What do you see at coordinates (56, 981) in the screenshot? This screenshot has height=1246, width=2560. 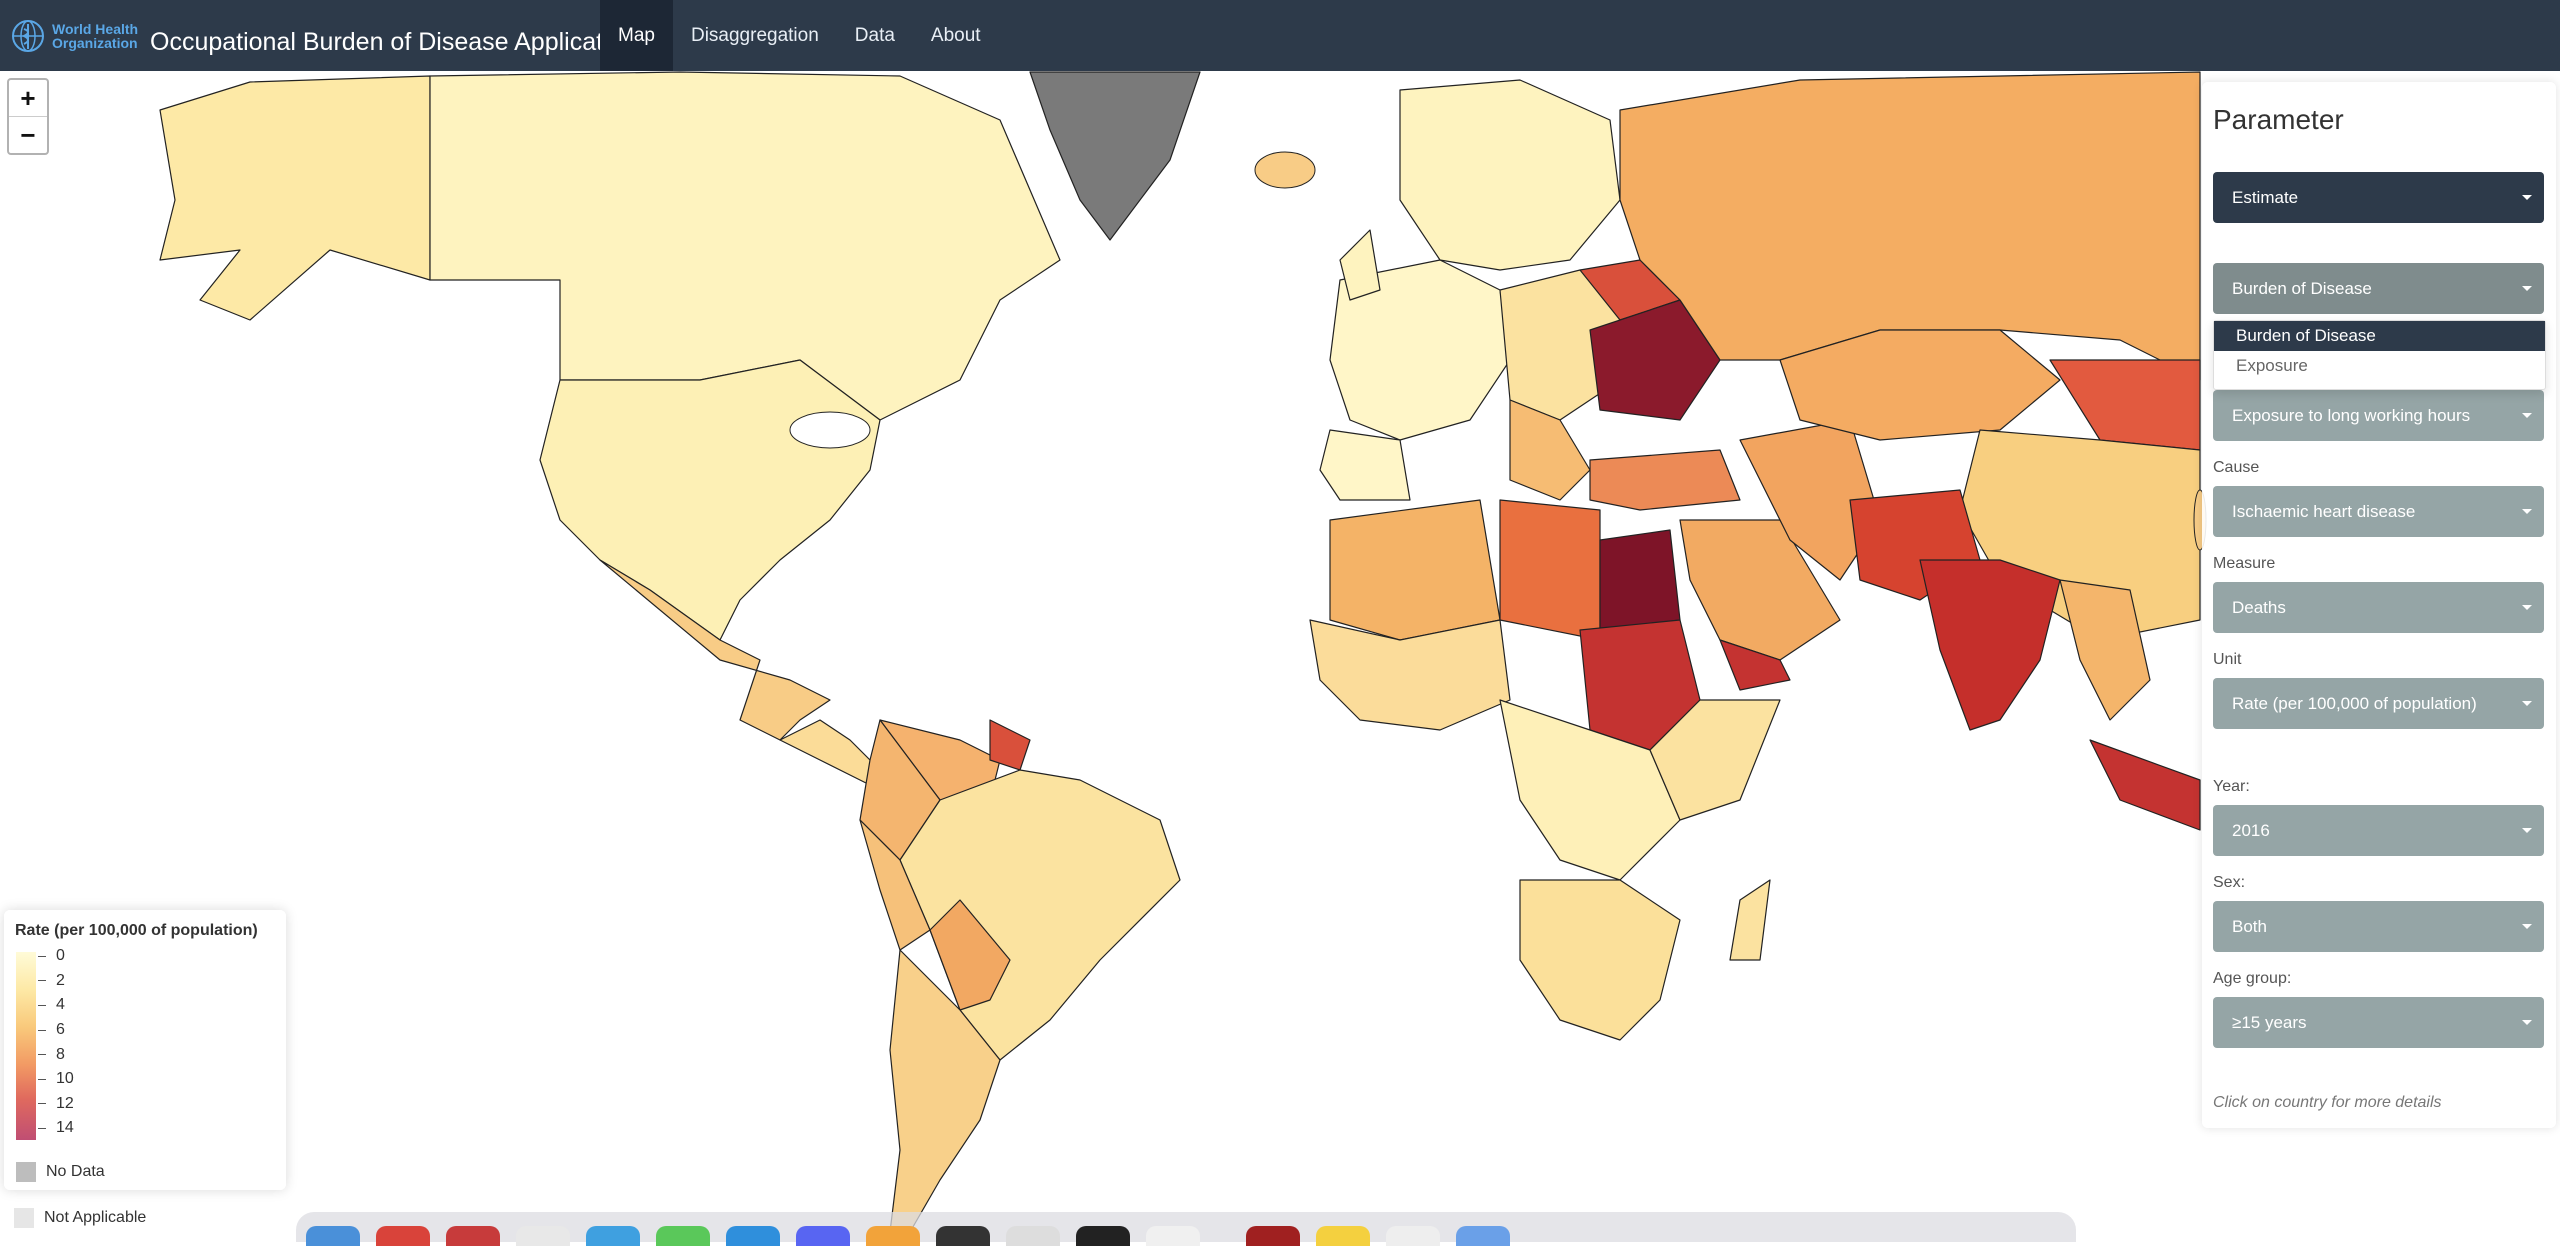 I see `legend-tick: 2` at bounding box center [56, 981].